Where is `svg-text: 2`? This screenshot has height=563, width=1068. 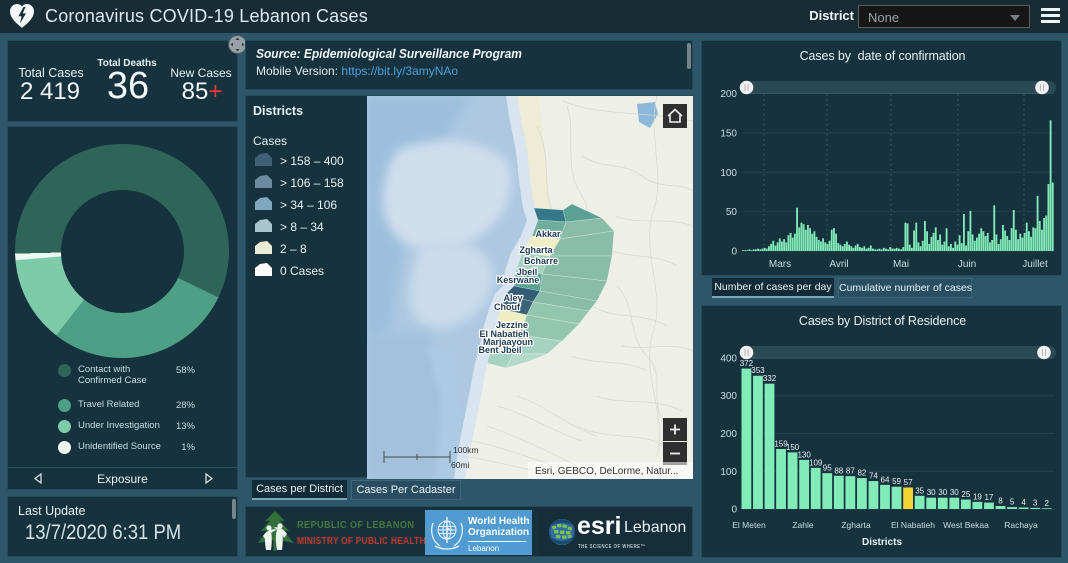 svg-text: 2 is located at coordinates (1046, 503).